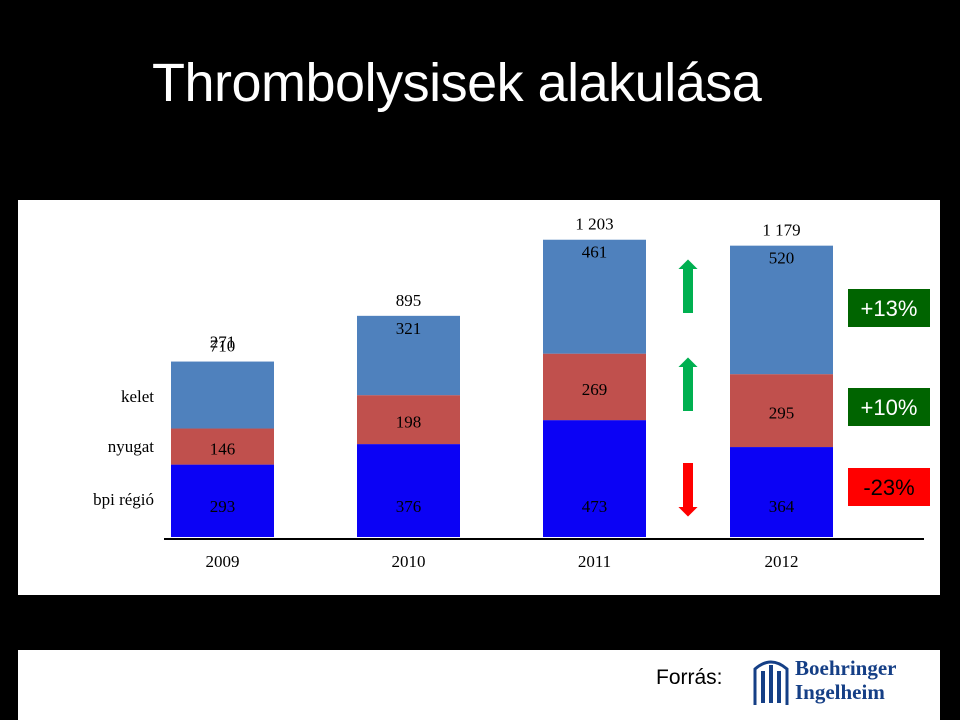 The image size is (960, 720). I want to click on data-label: 520, so click(782, 258).